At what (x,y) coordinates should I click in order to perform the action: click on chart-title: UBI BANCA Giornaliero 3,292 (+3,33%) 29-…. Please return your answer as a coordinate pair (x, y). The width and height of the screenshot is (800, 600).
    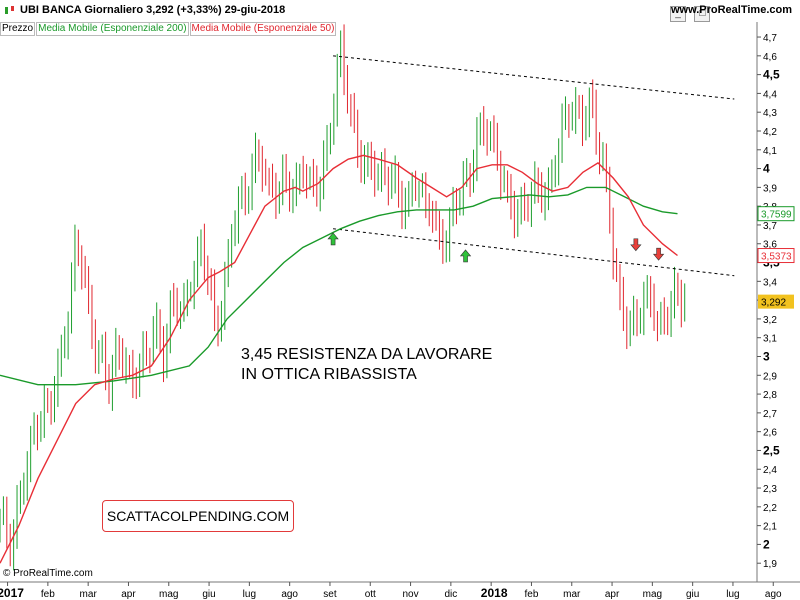
    Looking at the image, I should click on (153, 10).